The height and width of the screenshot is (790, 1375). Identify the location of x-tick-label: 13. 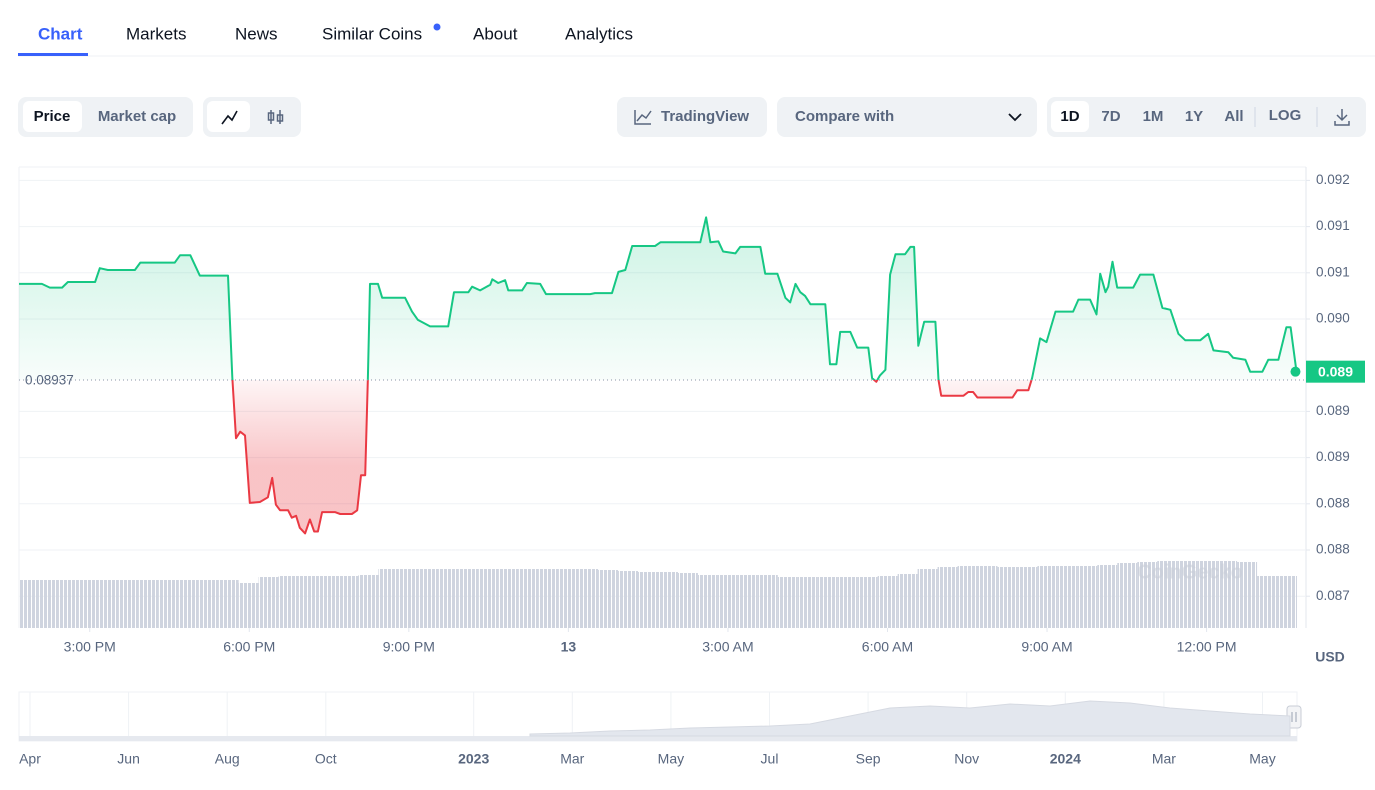
(569, 647).